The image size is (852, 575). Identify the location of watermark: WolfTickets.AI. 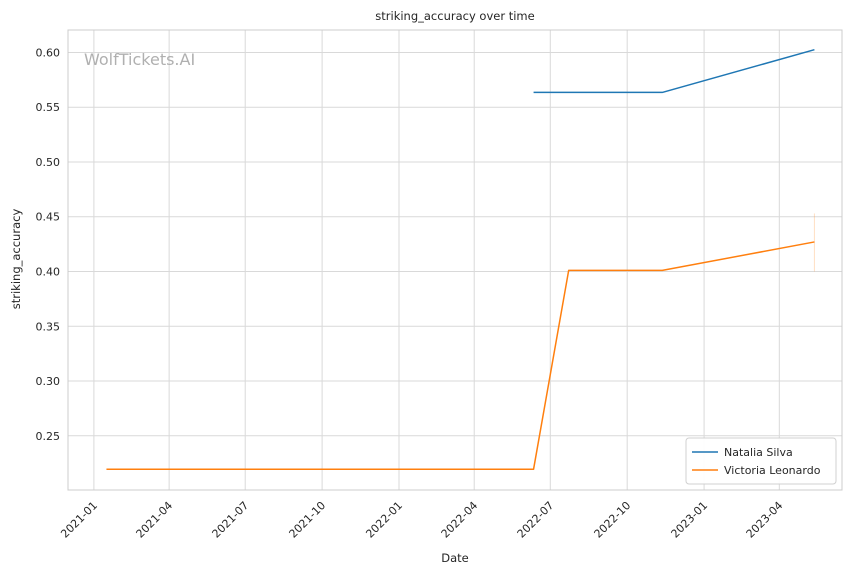
(139, 59).